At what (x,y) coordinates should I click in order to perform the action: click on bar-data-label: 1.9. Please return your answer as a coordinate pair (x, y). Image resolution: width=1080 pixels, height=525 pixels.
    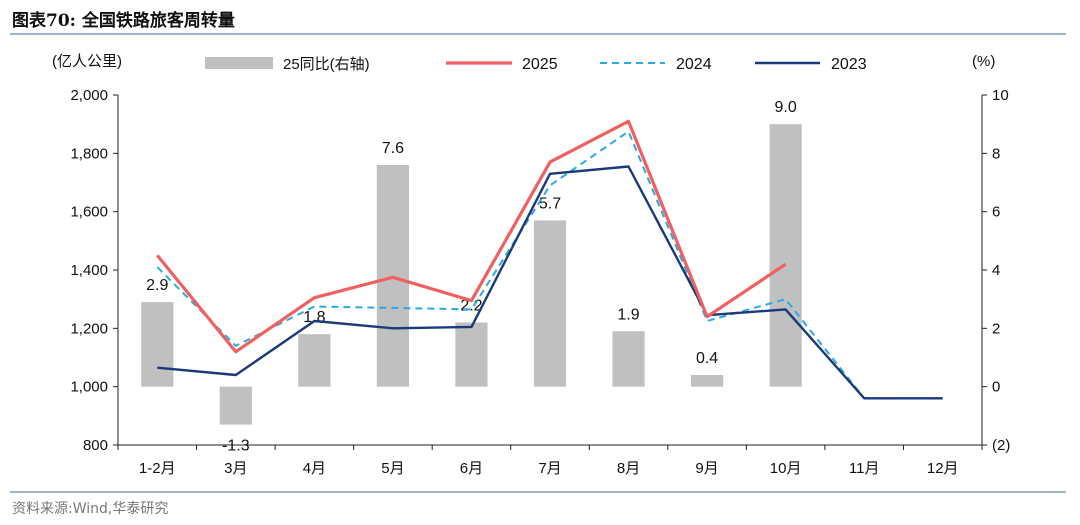
    Looking at the image, I should click on (628, 314).